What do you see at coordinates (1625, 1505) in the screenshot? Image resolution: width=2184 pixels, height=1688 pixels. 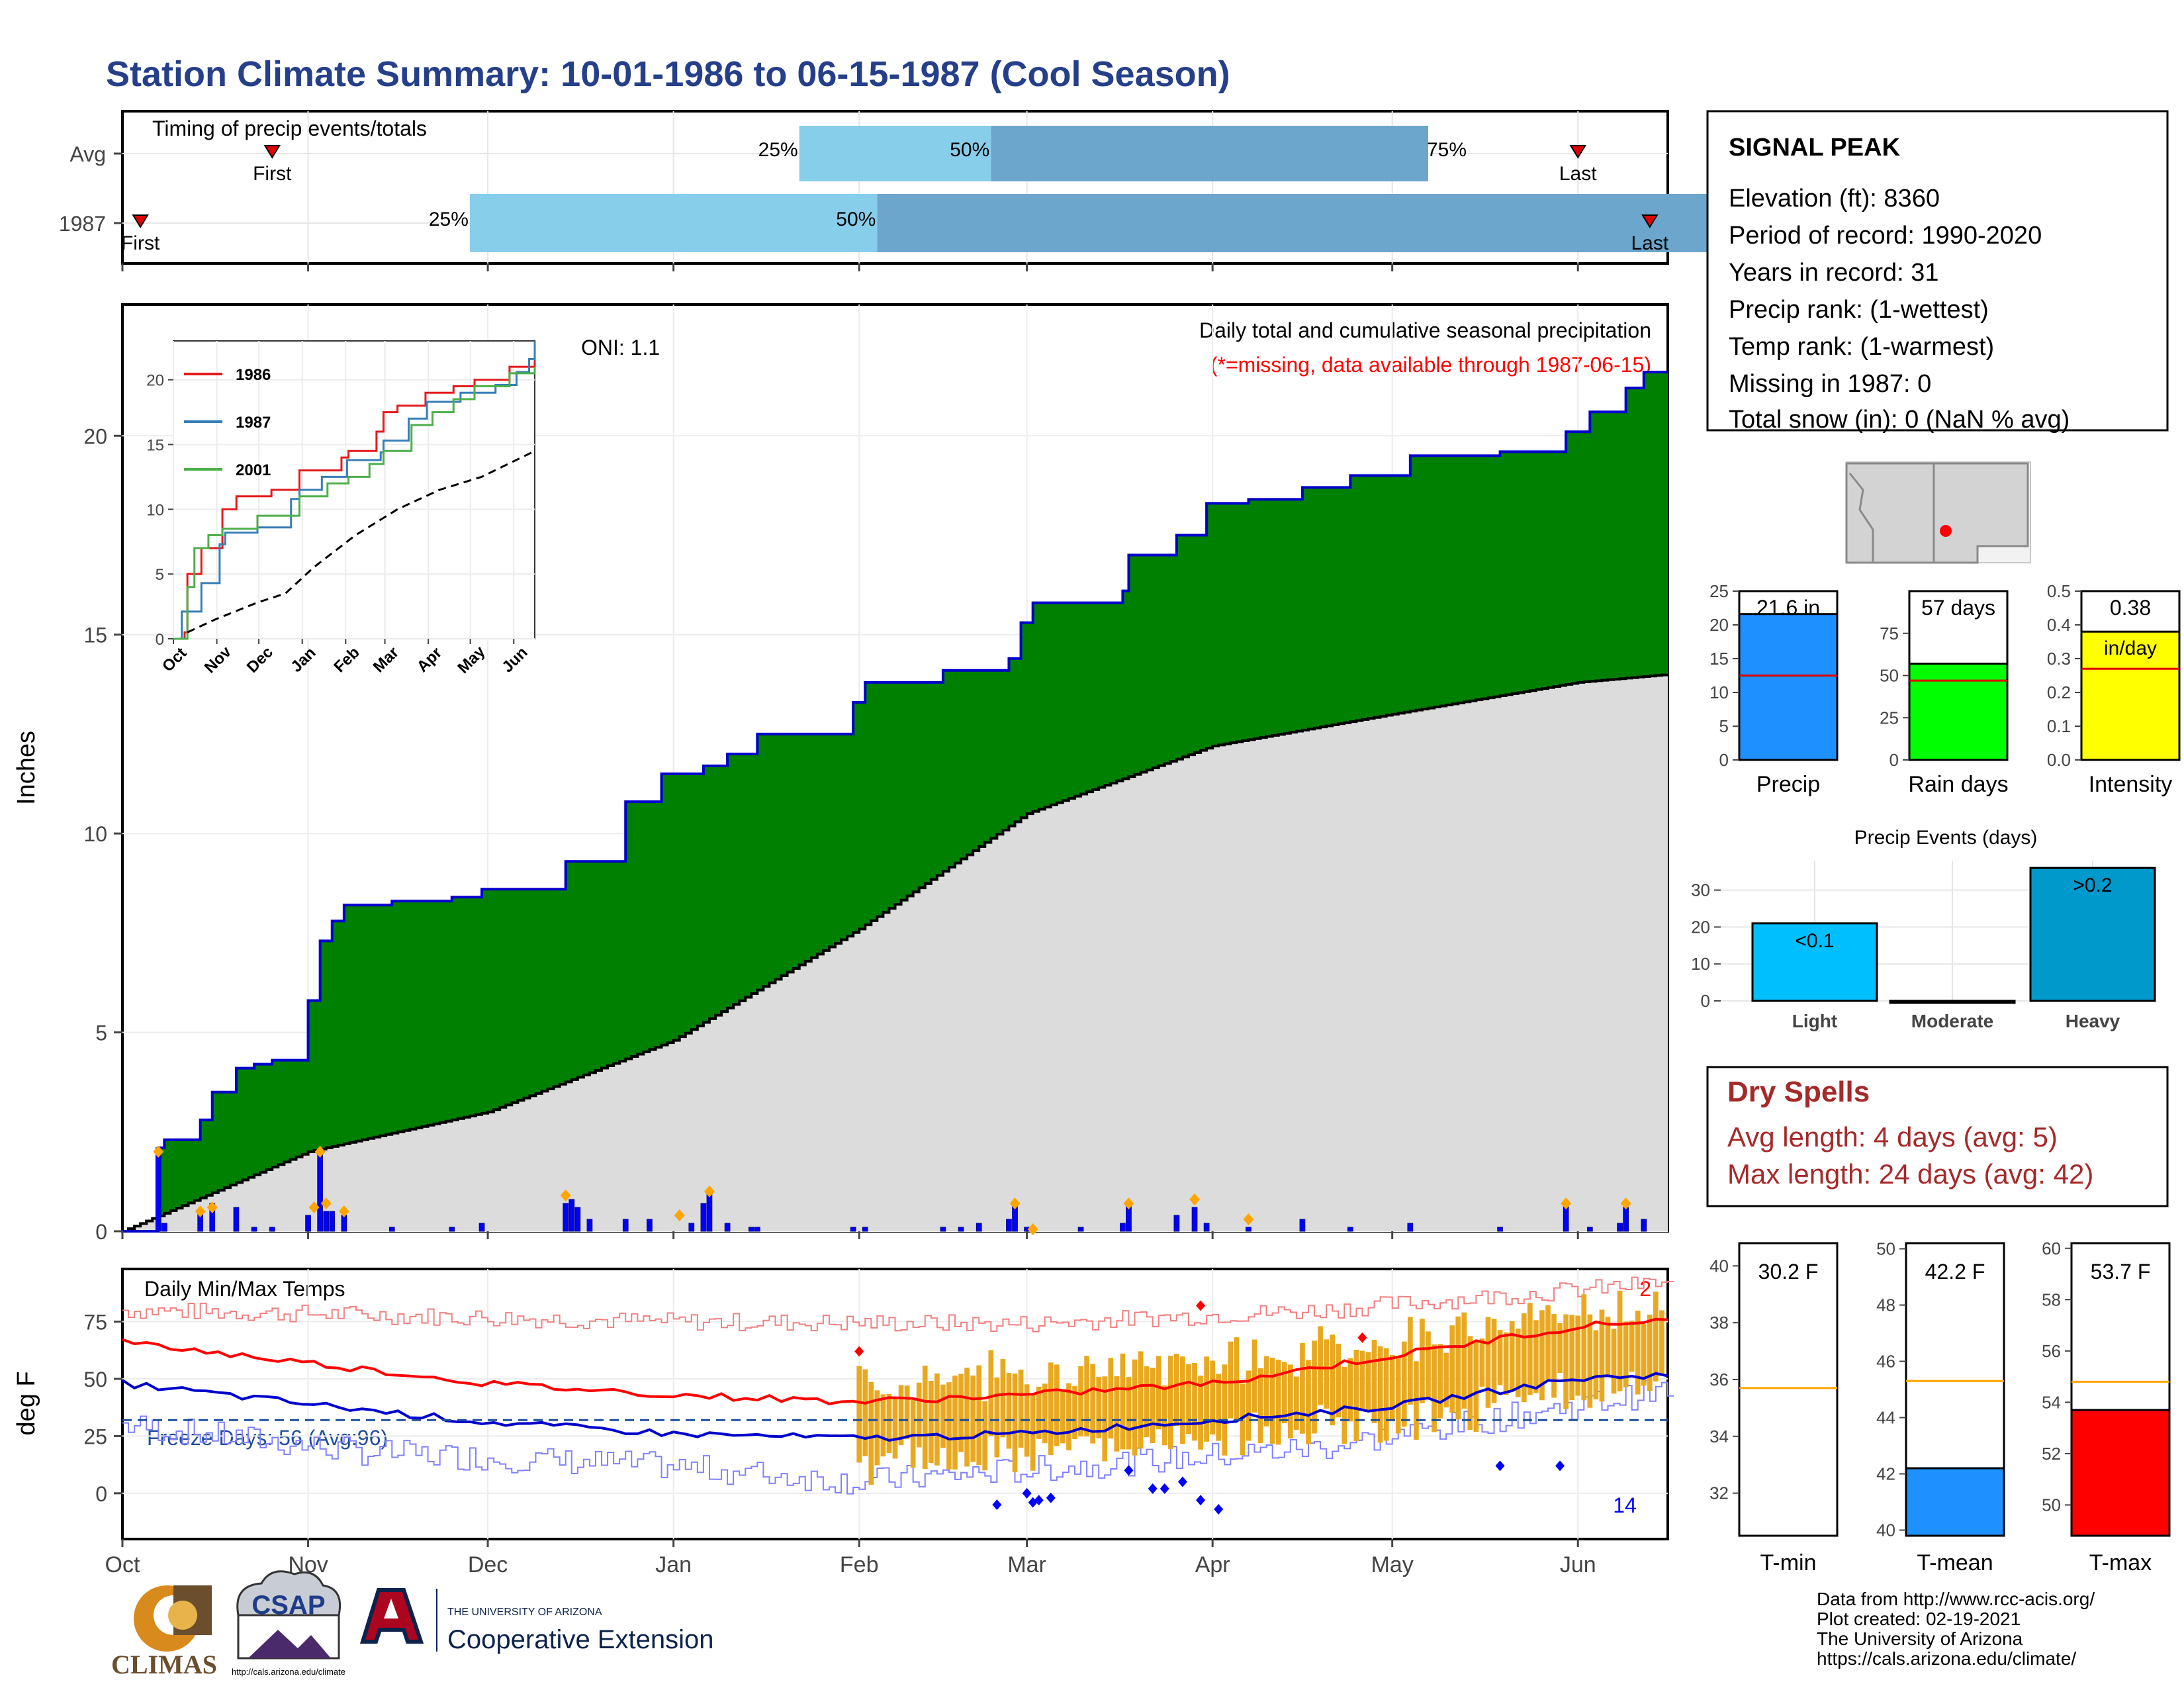 I see `min-count-label: 14` at bounding box center [1625, 1505].